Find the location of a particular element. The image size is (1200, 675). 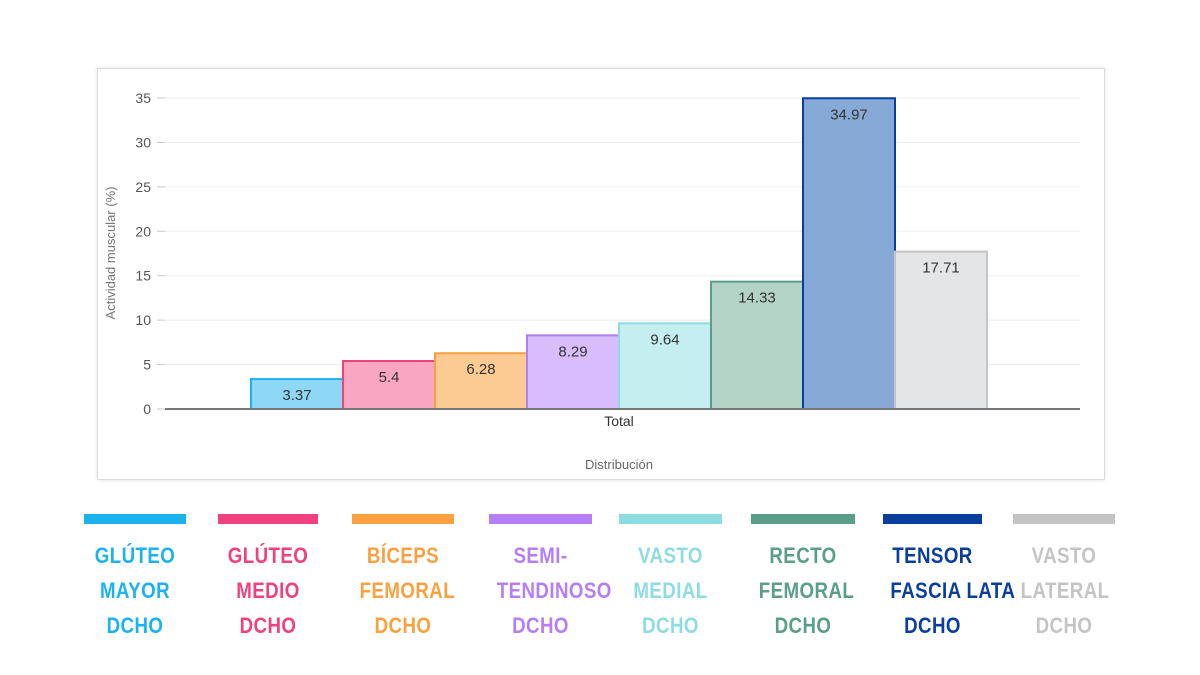

legend-label: RECTO FEMORAL DCHO is located at coordinates (806, 590).